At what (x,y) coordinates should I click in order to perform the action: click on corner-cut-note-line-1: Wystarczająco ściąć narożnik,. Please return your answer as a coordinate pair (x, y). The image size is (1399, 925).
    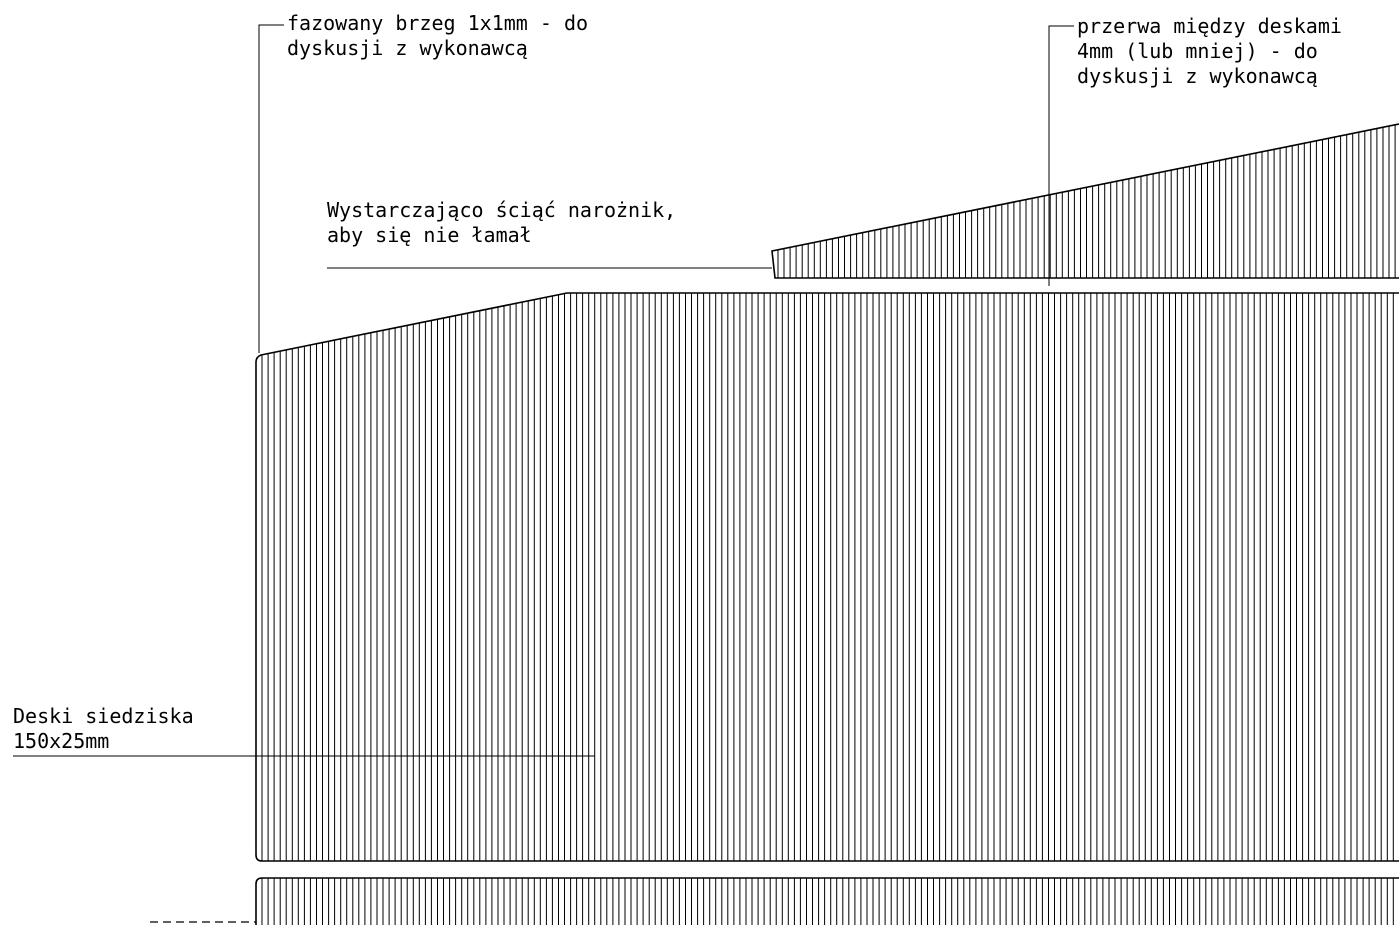
    Looking at the image, I should click on (502, 210).